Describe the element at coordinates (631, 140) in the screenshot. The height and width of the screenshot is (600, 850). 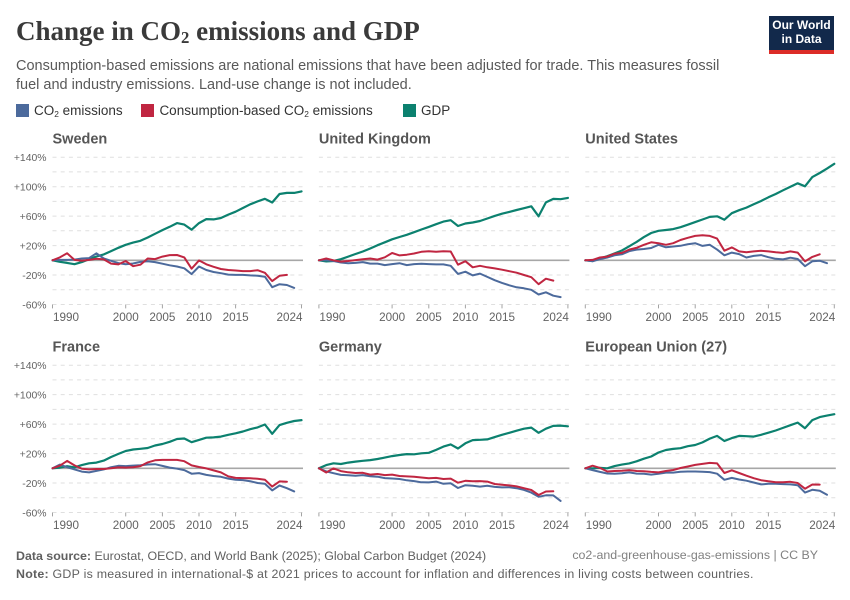
I see `svg-text: United States` at that location.